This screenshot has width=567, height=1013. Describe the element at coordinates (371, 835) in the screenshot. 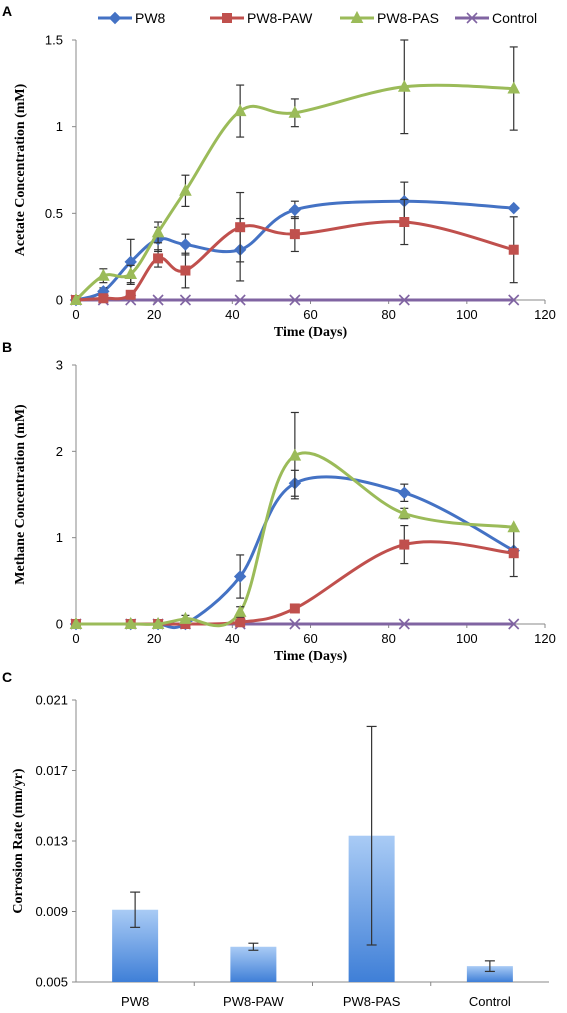

I see `panel-c-error-bar-pw8-pas` at that location.